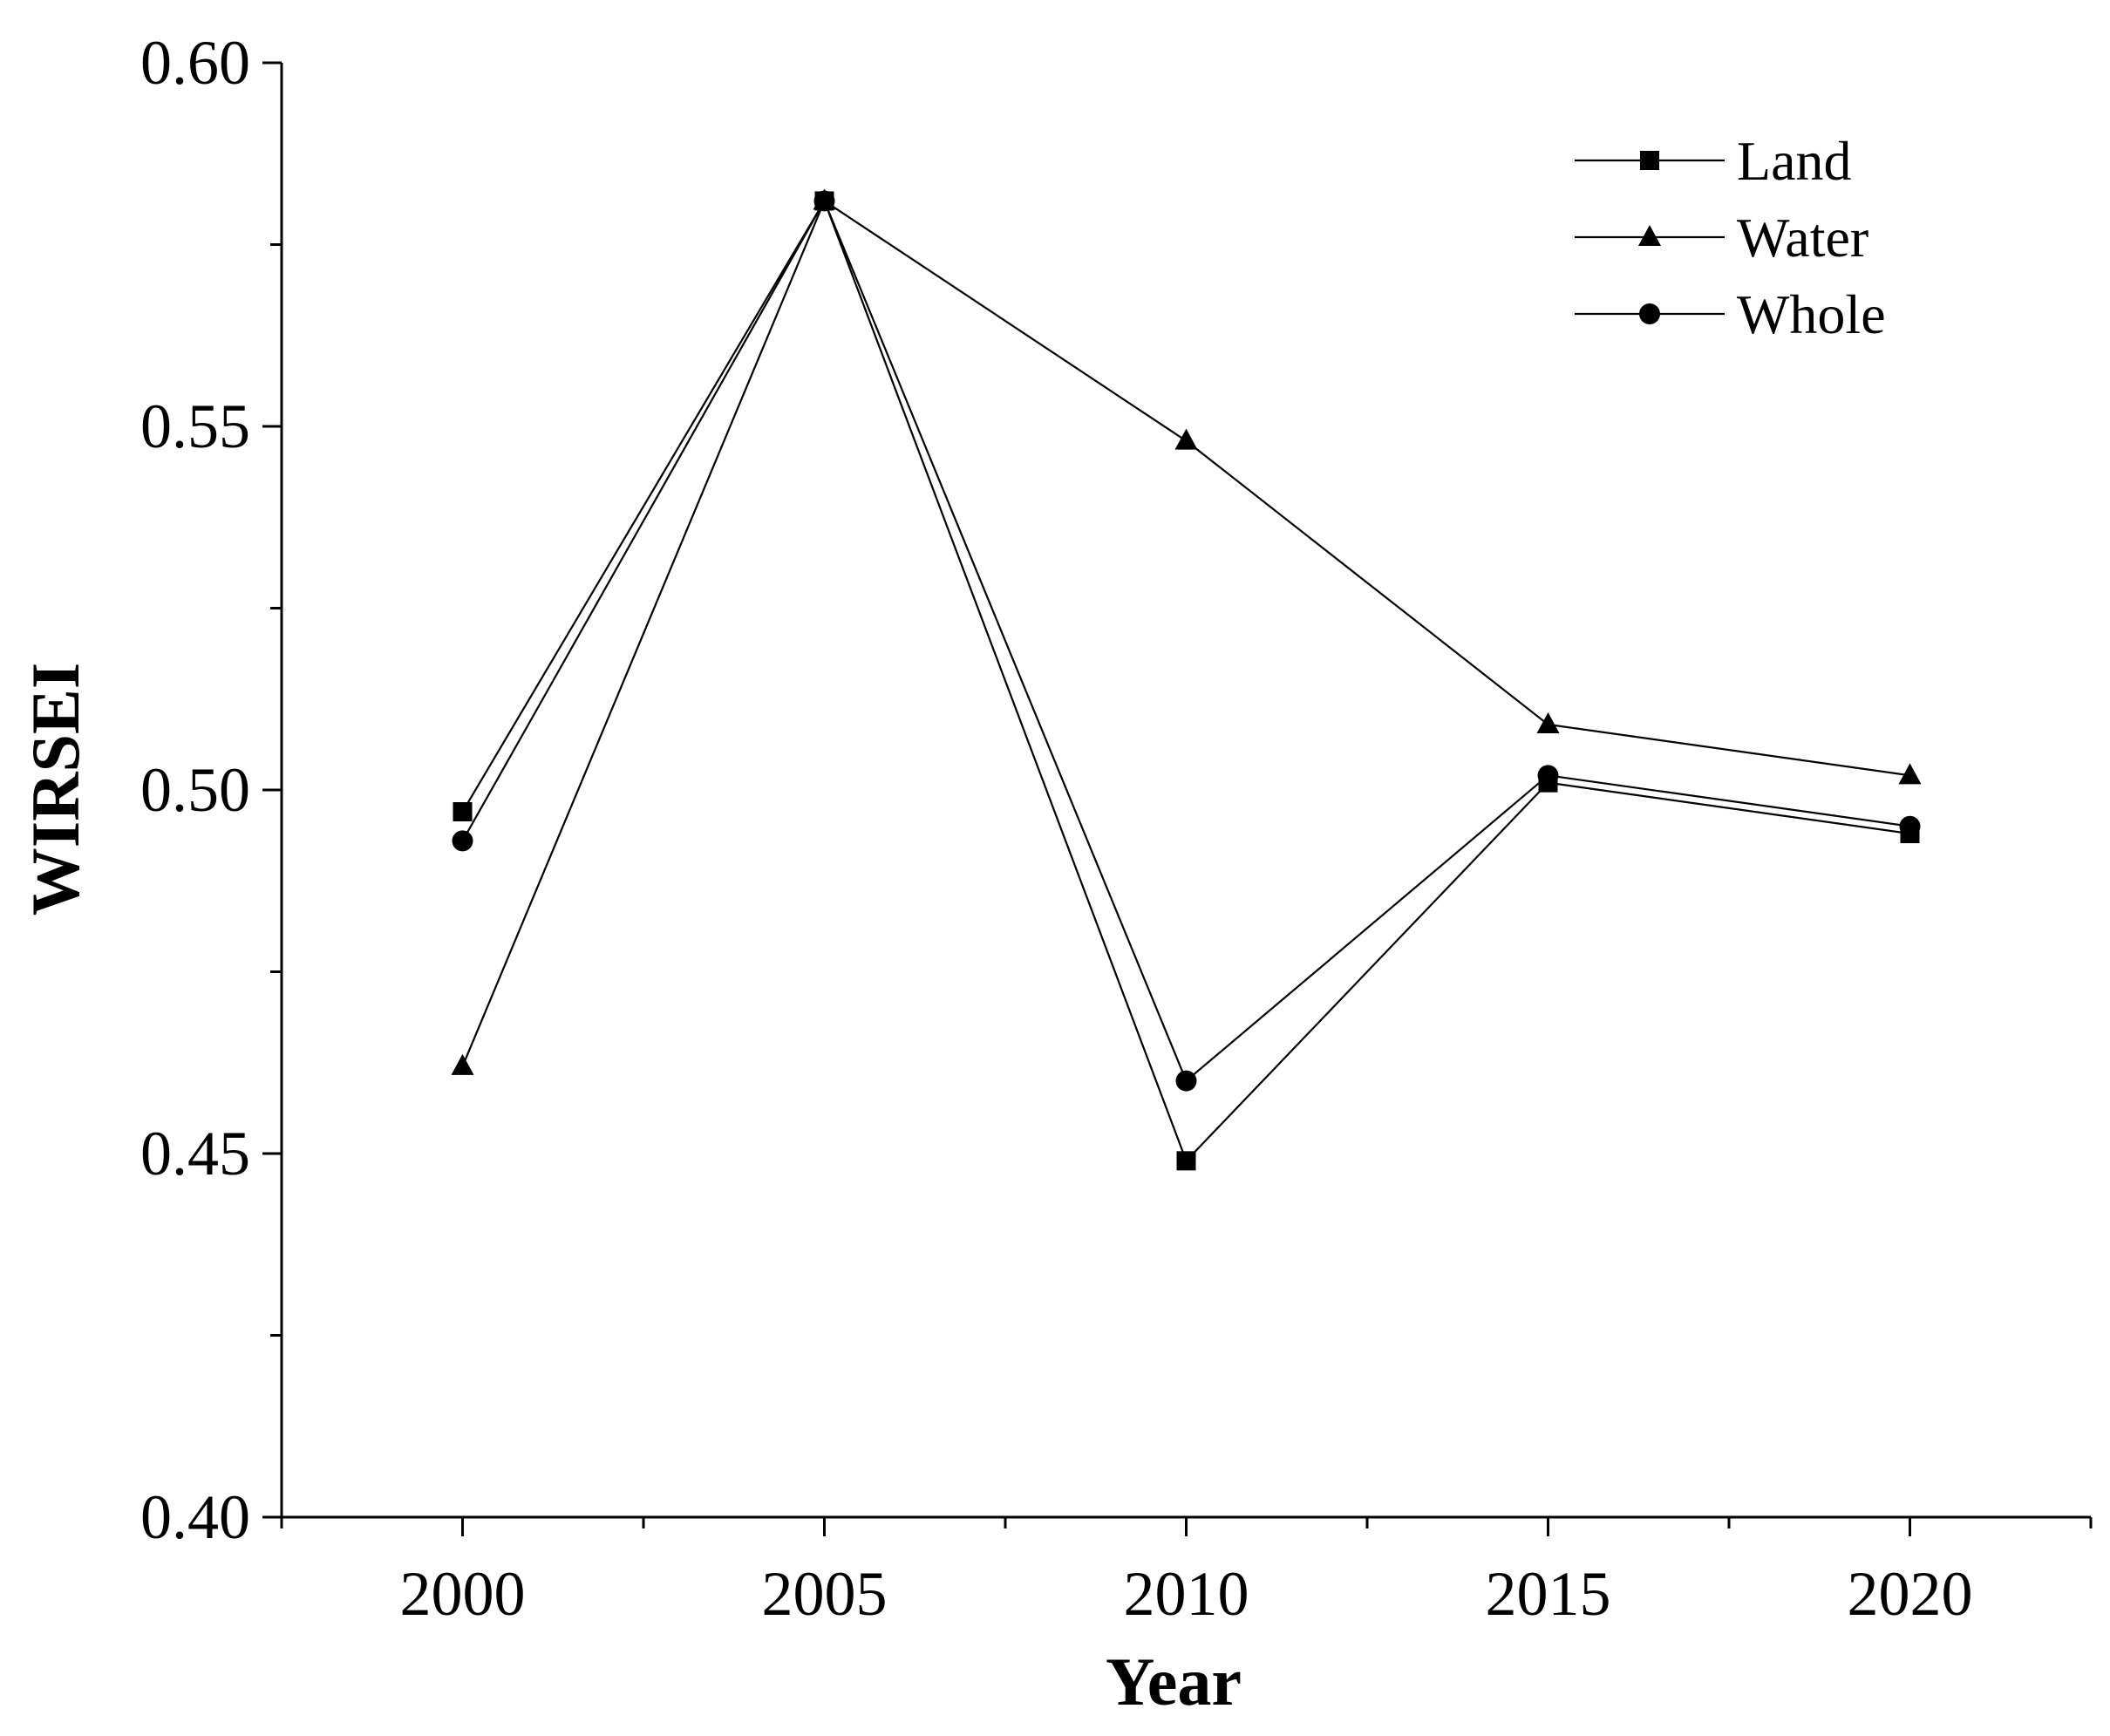  I want to click on x-tick-label: 2000, so click(463, 1594).